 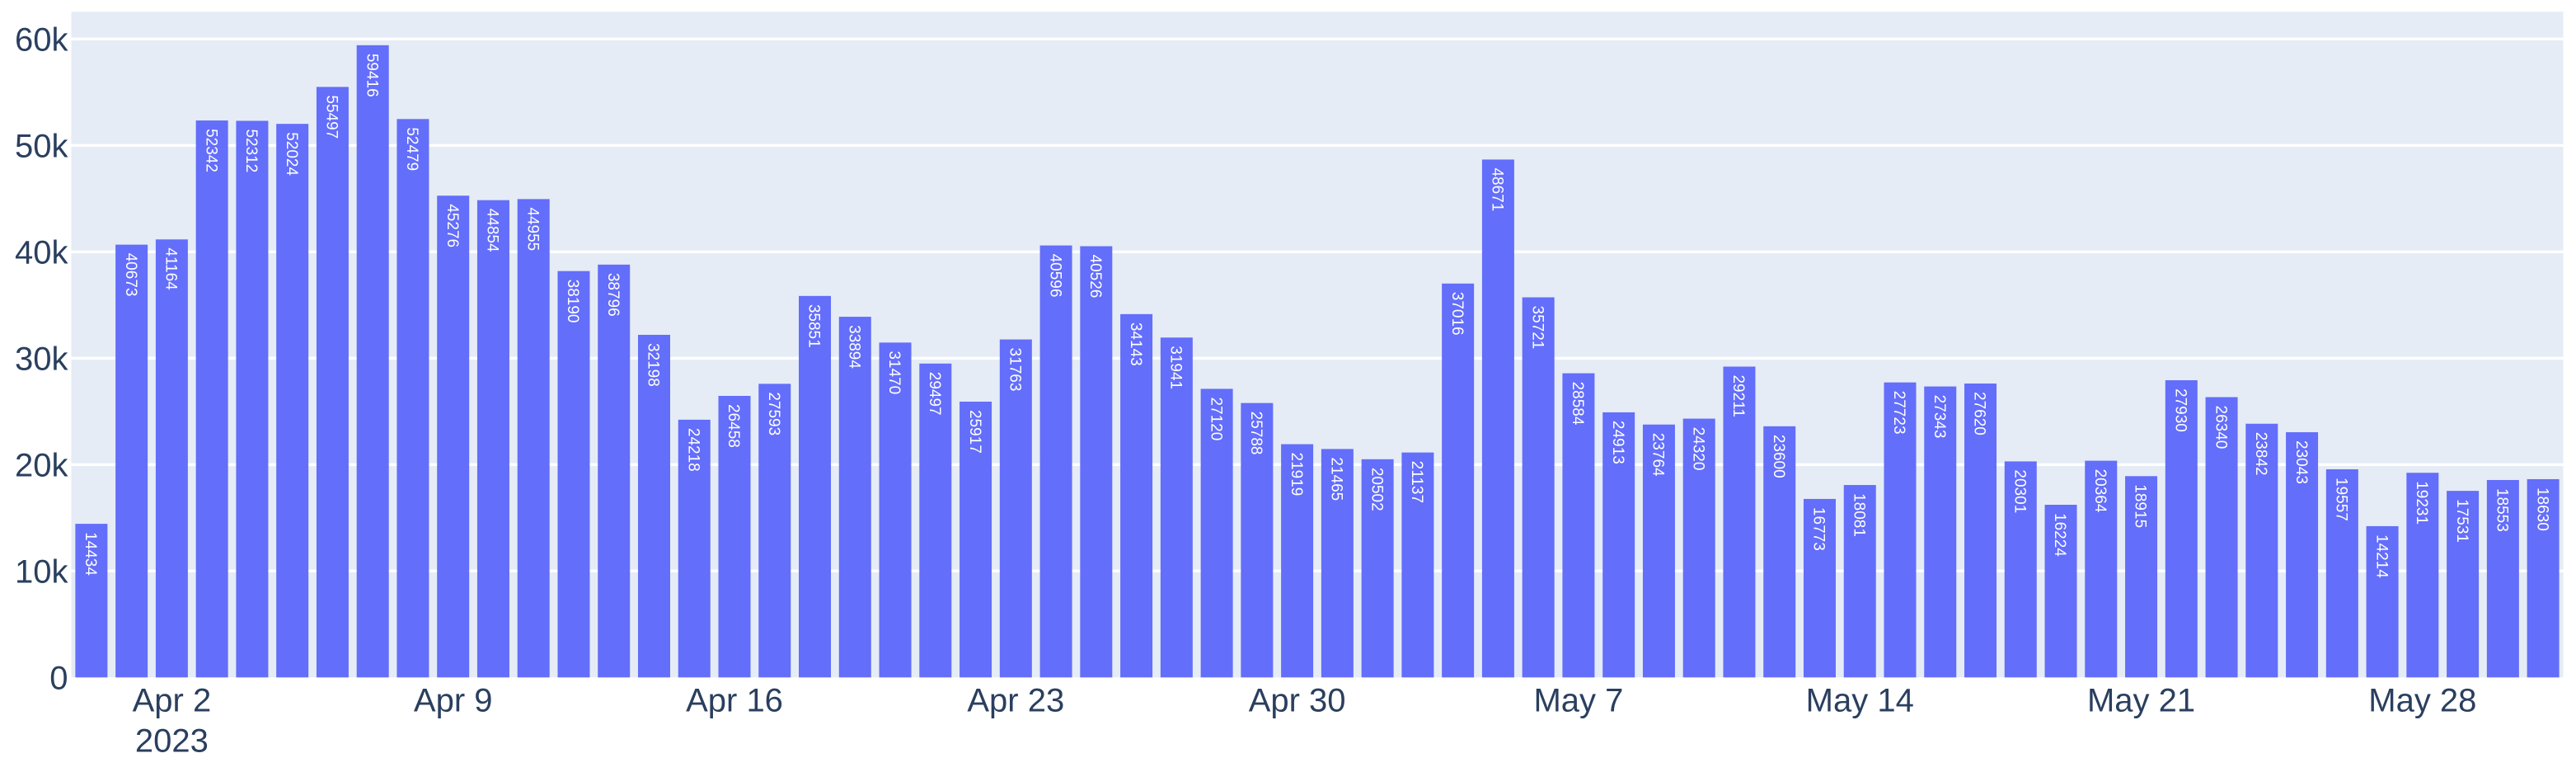 I want to click on svg-text: 60k, so click(x=42, y=40).